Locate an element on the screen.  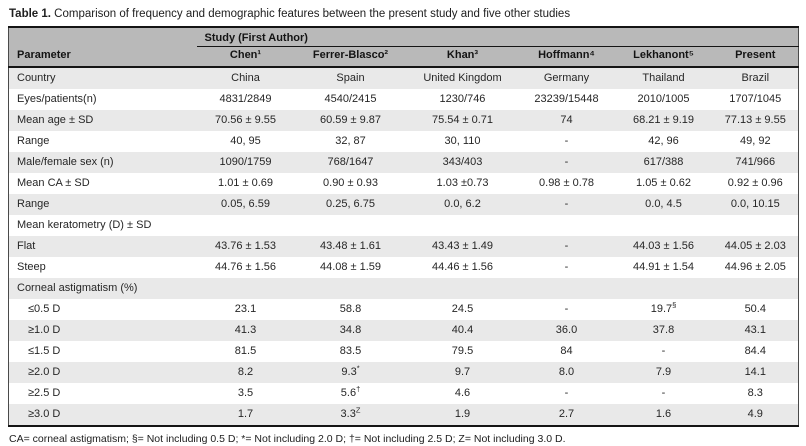
cell-value: 42, 96 is located at coordinates (663, 141).